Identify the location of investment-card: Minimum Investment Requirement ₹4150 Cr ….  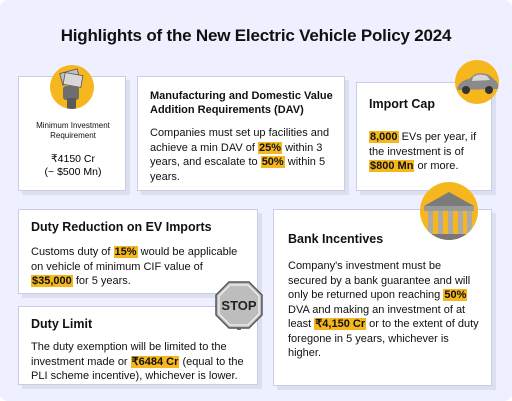
(72, 128).